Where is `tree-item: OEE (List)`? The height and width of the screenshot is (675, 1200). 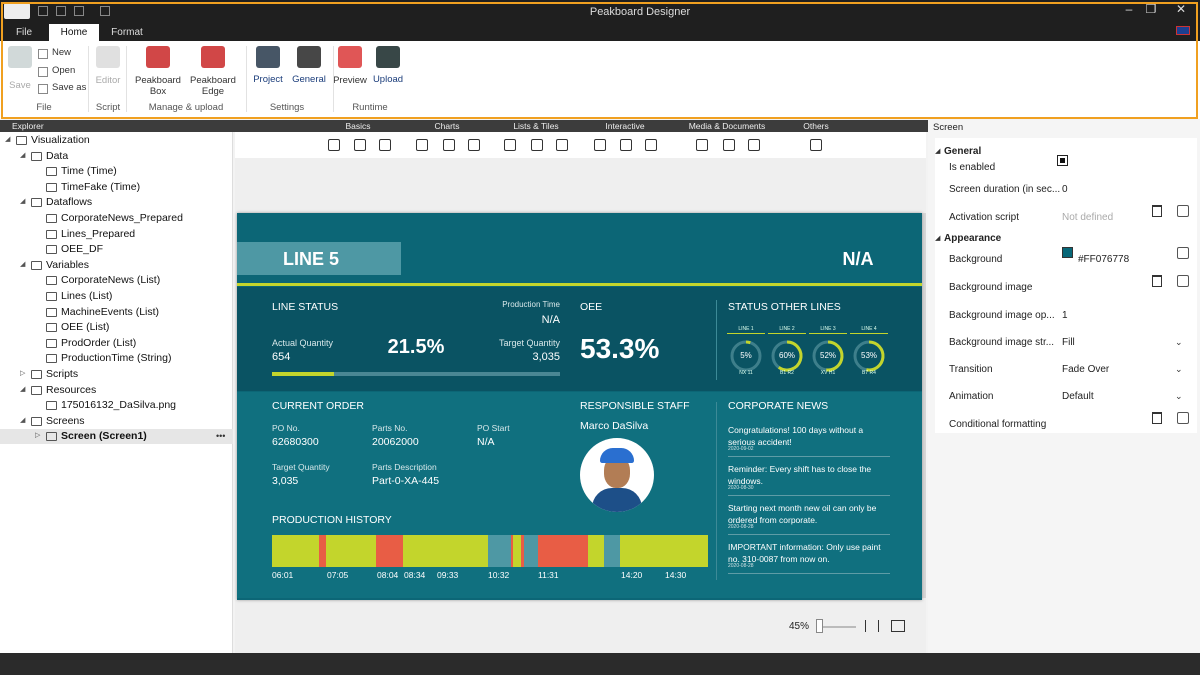 tree-item: OEE (List) is located at coordinates (85, 327).